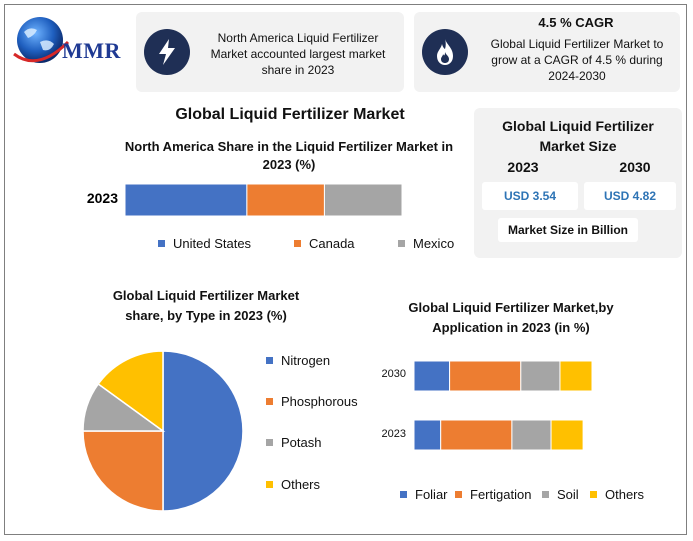  Describe the element at coordinates (123, 471) in the screenshot. I see `pie-slice-phosphorous` at that location.